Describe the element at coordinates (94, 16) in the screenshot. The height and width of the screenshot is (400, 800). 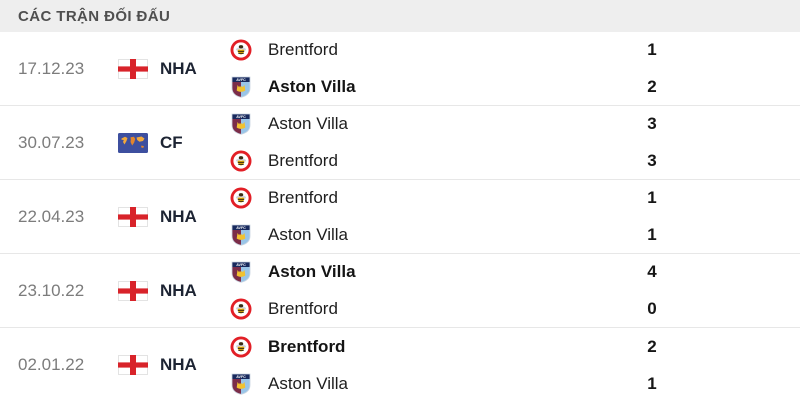
I see `panel-title: CÁC TRẬN ĐỐI ĐẤU` at that location.